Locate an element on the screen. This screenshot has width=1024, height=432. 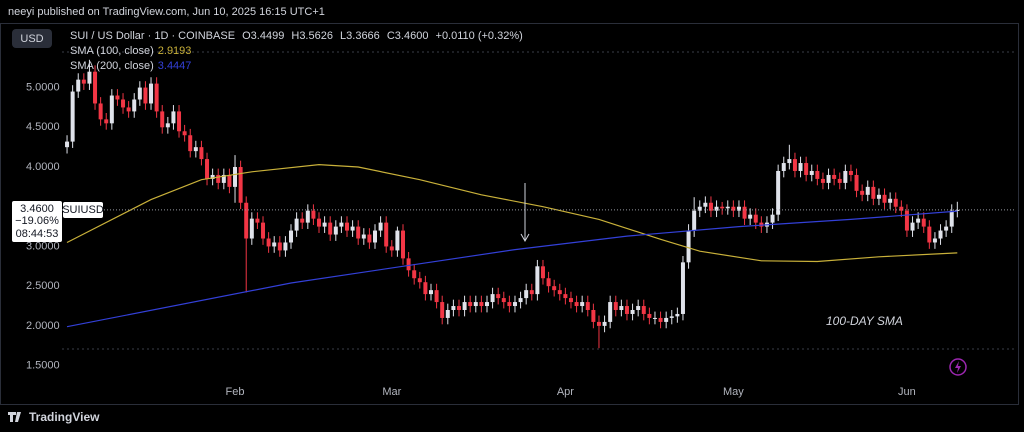
sma-name: SMA (200, close) is located at coordinates (112, 66).